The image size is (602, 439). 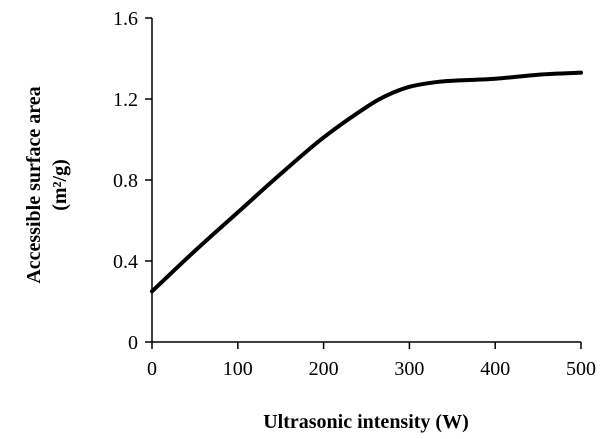 What do you see at coordinates (371, 361) in the screenshot?
I see `x-axis-ticks: 0 100 200 300 400 500` at bounding box center [371, 361].